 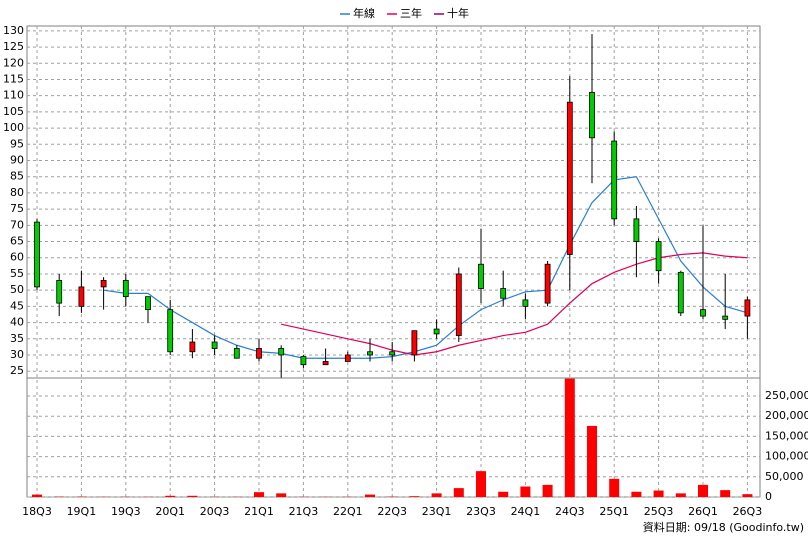 What do you see at coordinates (304, 511) in the screenshot?
I see `x-tick-label: 21Q3` at bounding box center [304, 511].